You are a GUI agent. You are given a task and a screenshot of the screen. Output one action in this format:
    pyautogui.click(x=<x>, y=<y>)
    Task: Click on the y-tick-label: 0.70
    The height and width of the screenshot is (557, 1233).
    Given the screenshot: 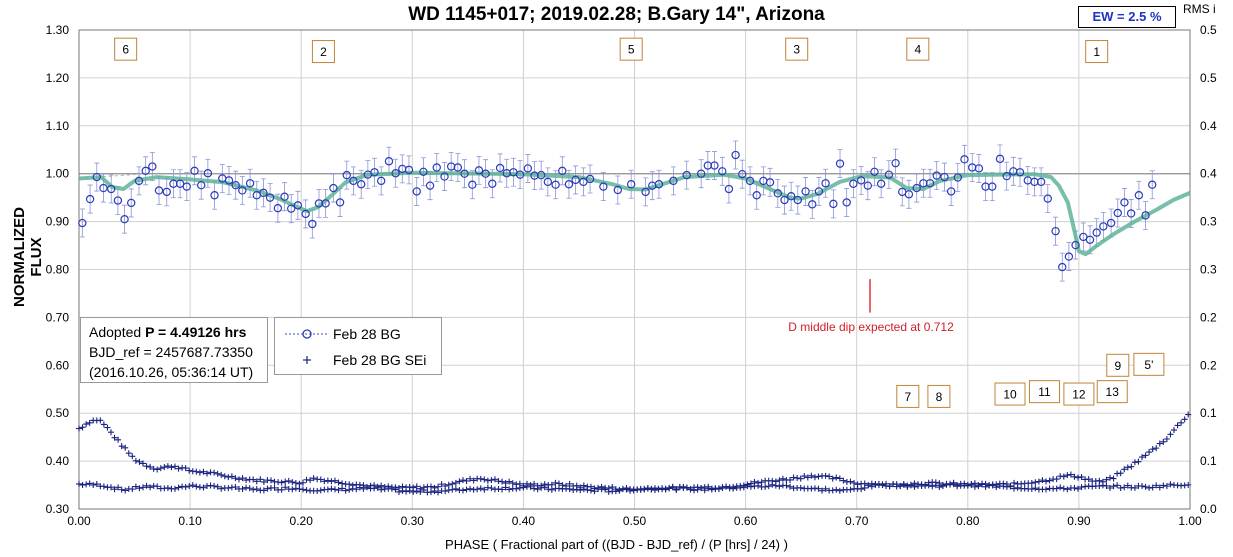 What is the action you would take?
    pyautogui.click(x=58, y=317)
    